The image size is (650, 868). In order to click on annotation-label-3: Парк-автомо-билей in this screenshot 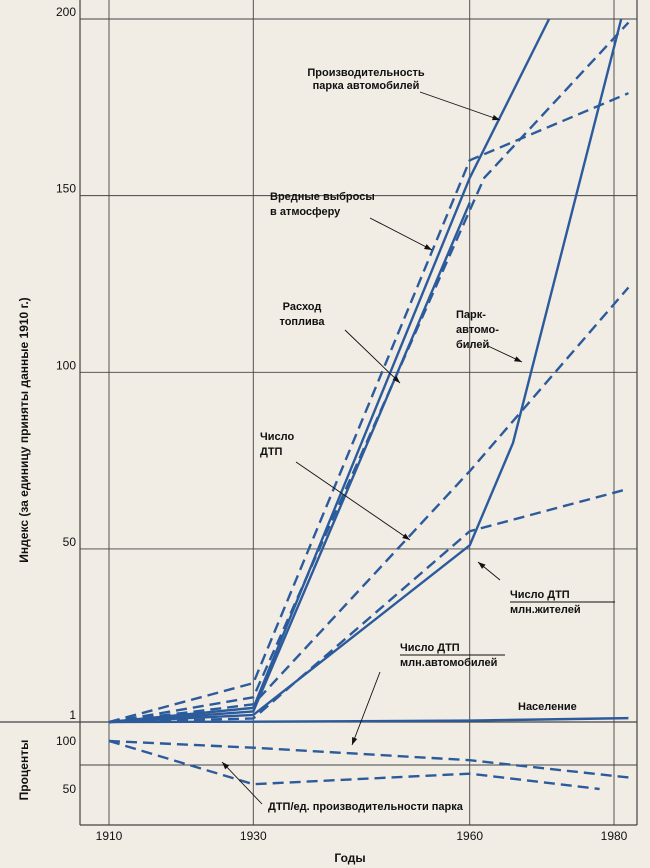, I will do `click(477, 330)`.